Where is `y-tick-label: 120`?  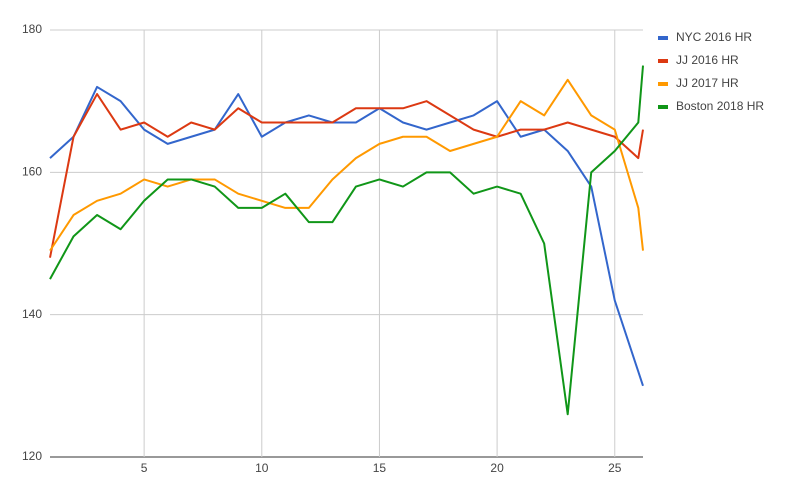
y-tick-label: 120 is located at coordinates (32, 456).